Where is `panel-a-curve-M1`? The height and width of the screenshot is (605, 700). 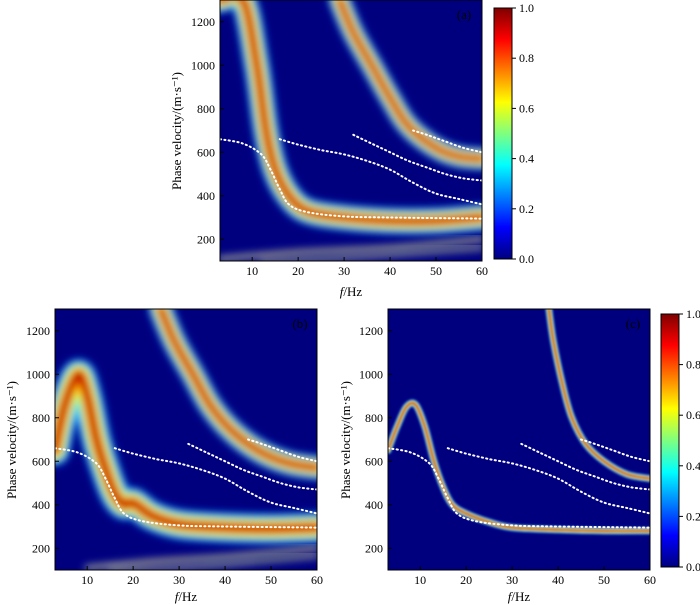
panel-a-curve-M1 is located at coordinates (380, 172).